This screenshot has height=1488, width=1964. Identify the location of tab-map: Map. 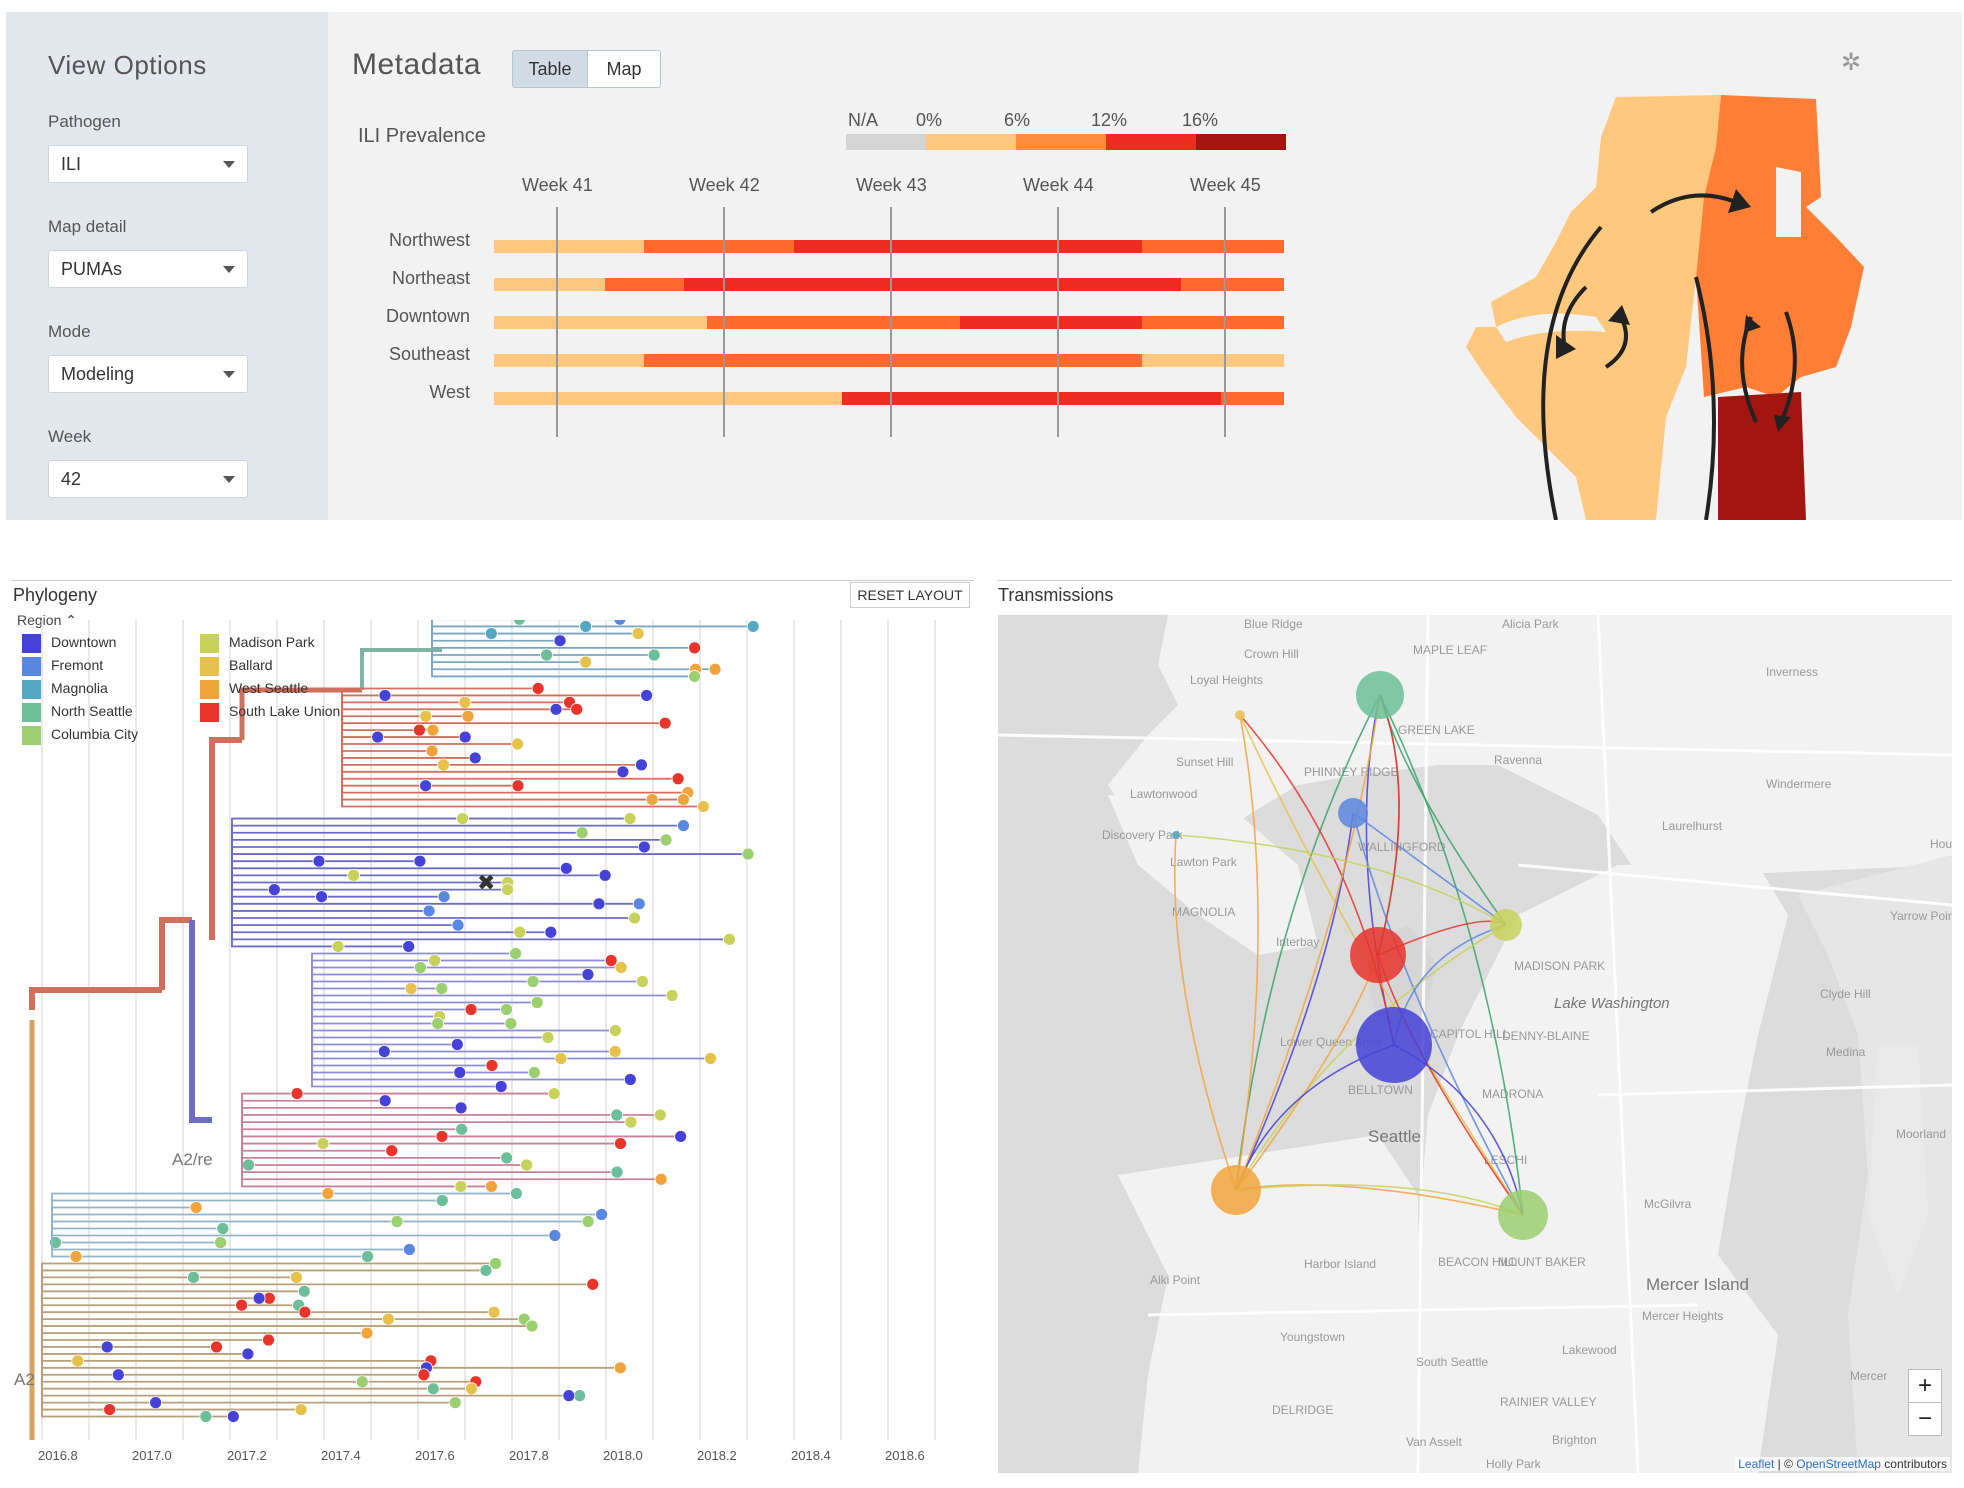
(624, 69).